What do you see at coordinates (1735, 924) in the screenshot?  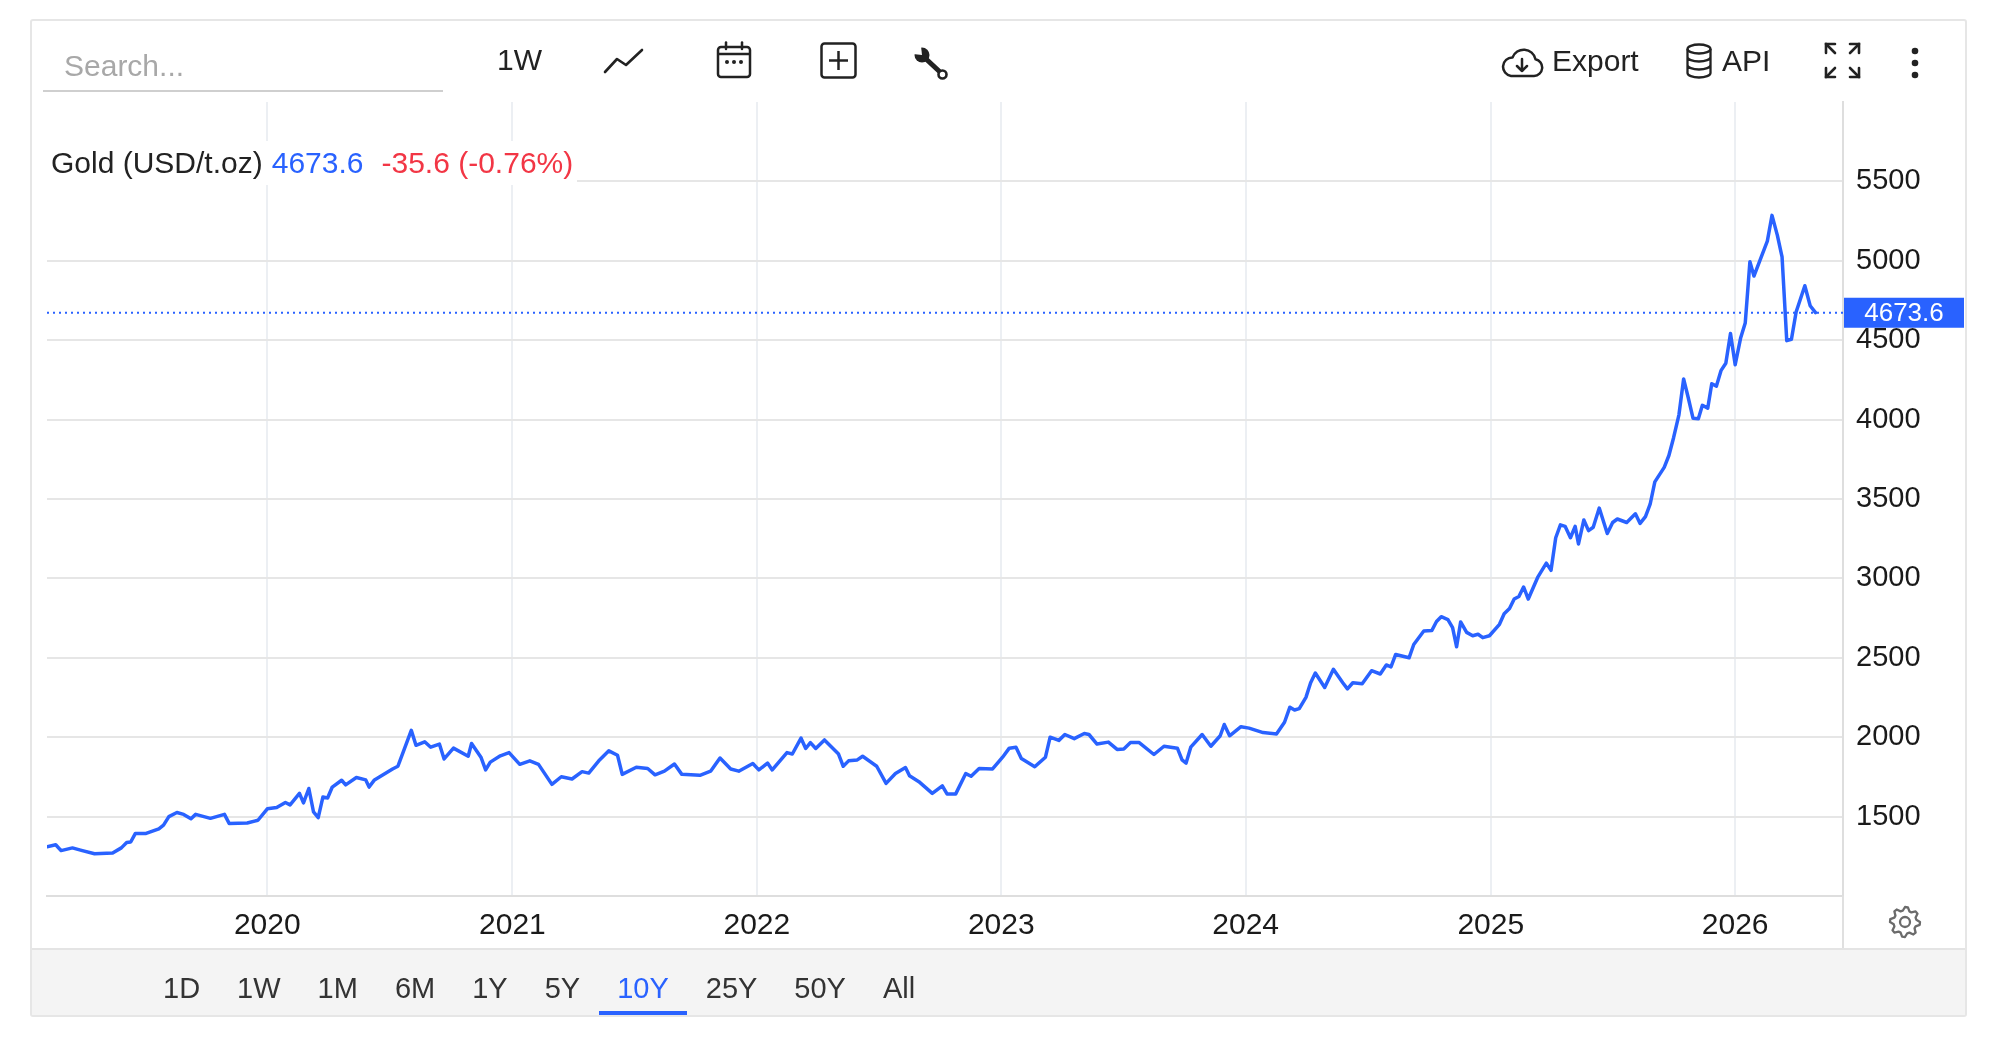 I see `x-tick-label: 2026` at bounding box center [1735, 924].